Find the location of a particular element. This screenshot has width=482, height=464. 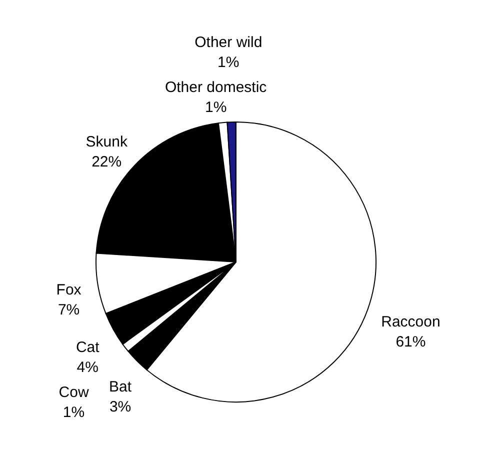

data-label: 3% is located at coordinates (120, 407).